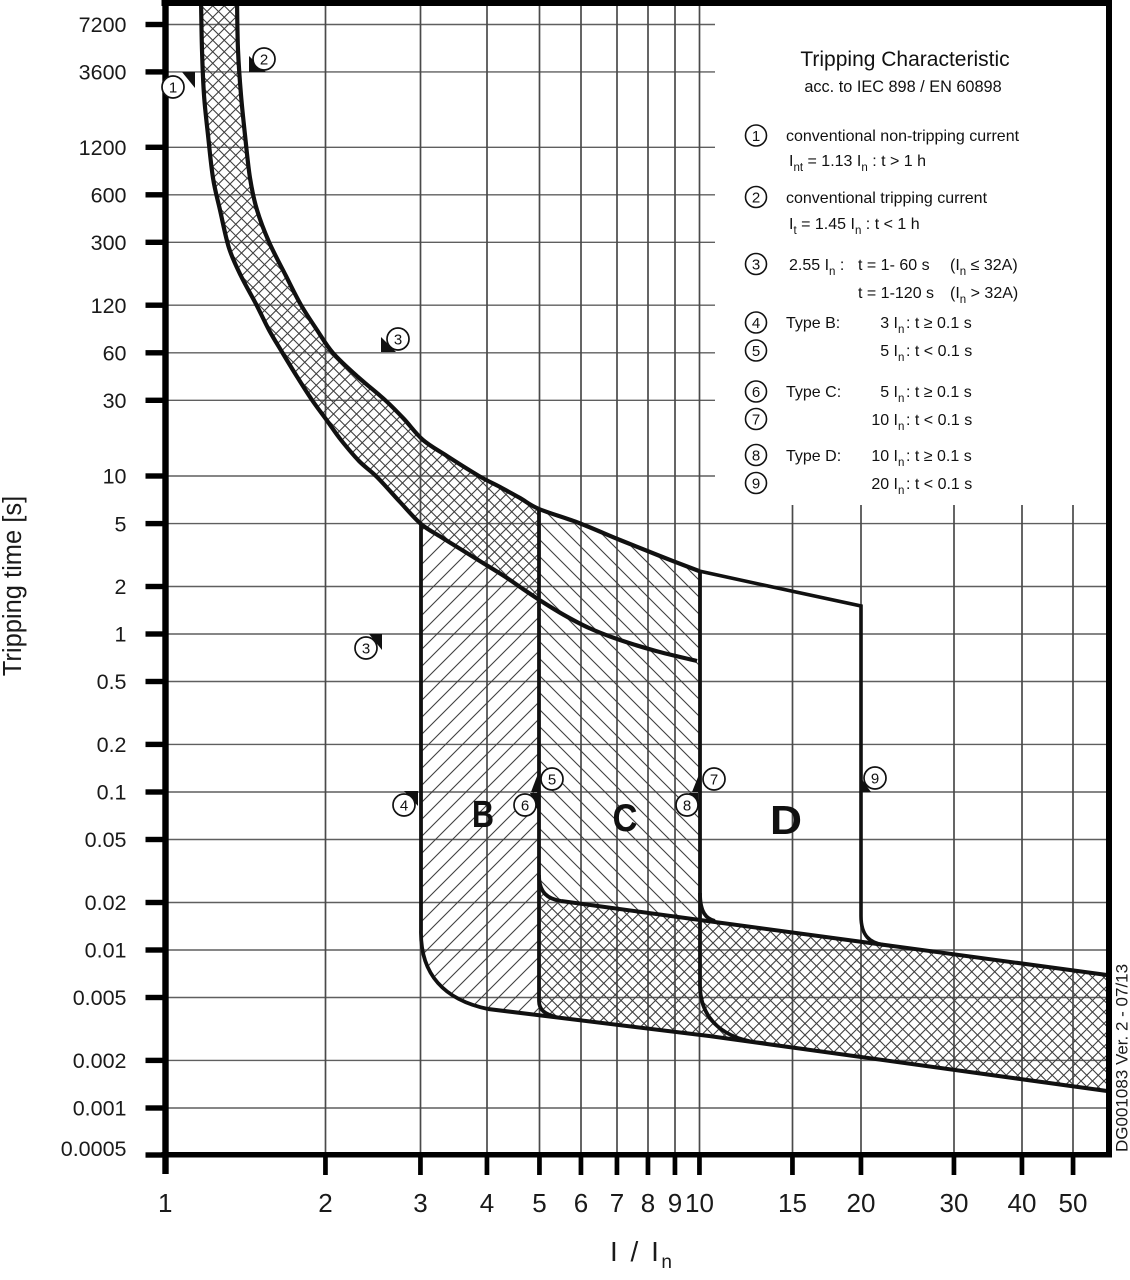  Describe the element at coordinates (112, 793) in the screenshot. I see `svg-text: 0.1` at that location.